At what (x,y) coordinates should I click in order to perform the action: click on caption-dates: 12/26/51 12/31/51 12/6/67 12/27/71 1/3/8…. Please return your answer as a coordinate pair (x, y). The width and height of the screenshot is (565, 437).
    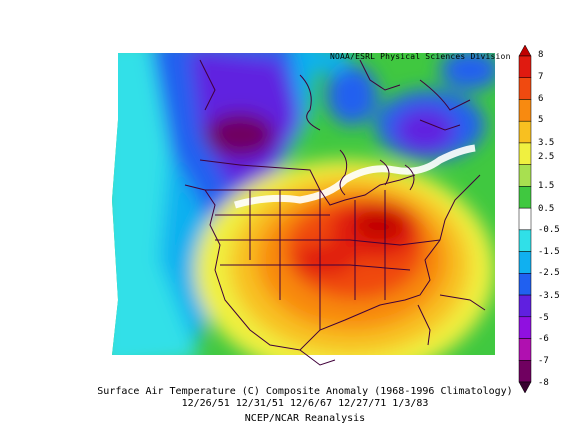
    Looking at the image, I should click on (305, 403).